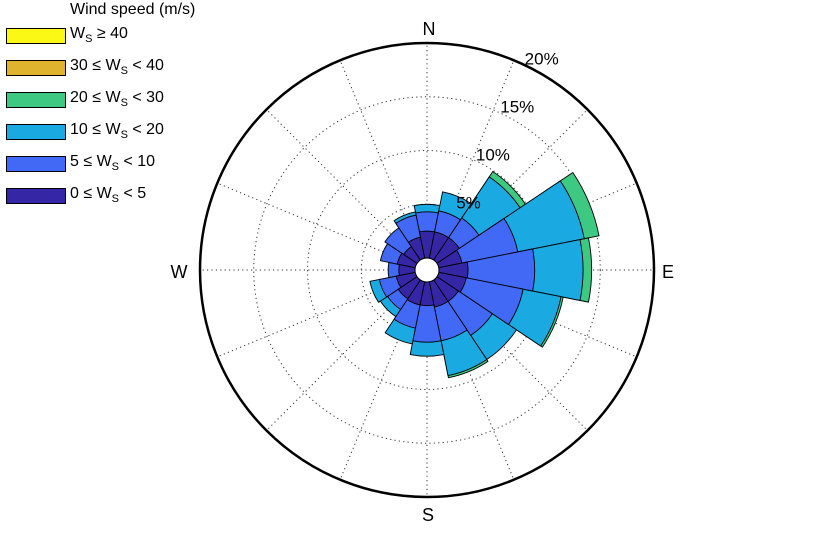 The height and width of the screenshot is (560, 826). I want to click on compass-label-w: W, so click(179, 272).